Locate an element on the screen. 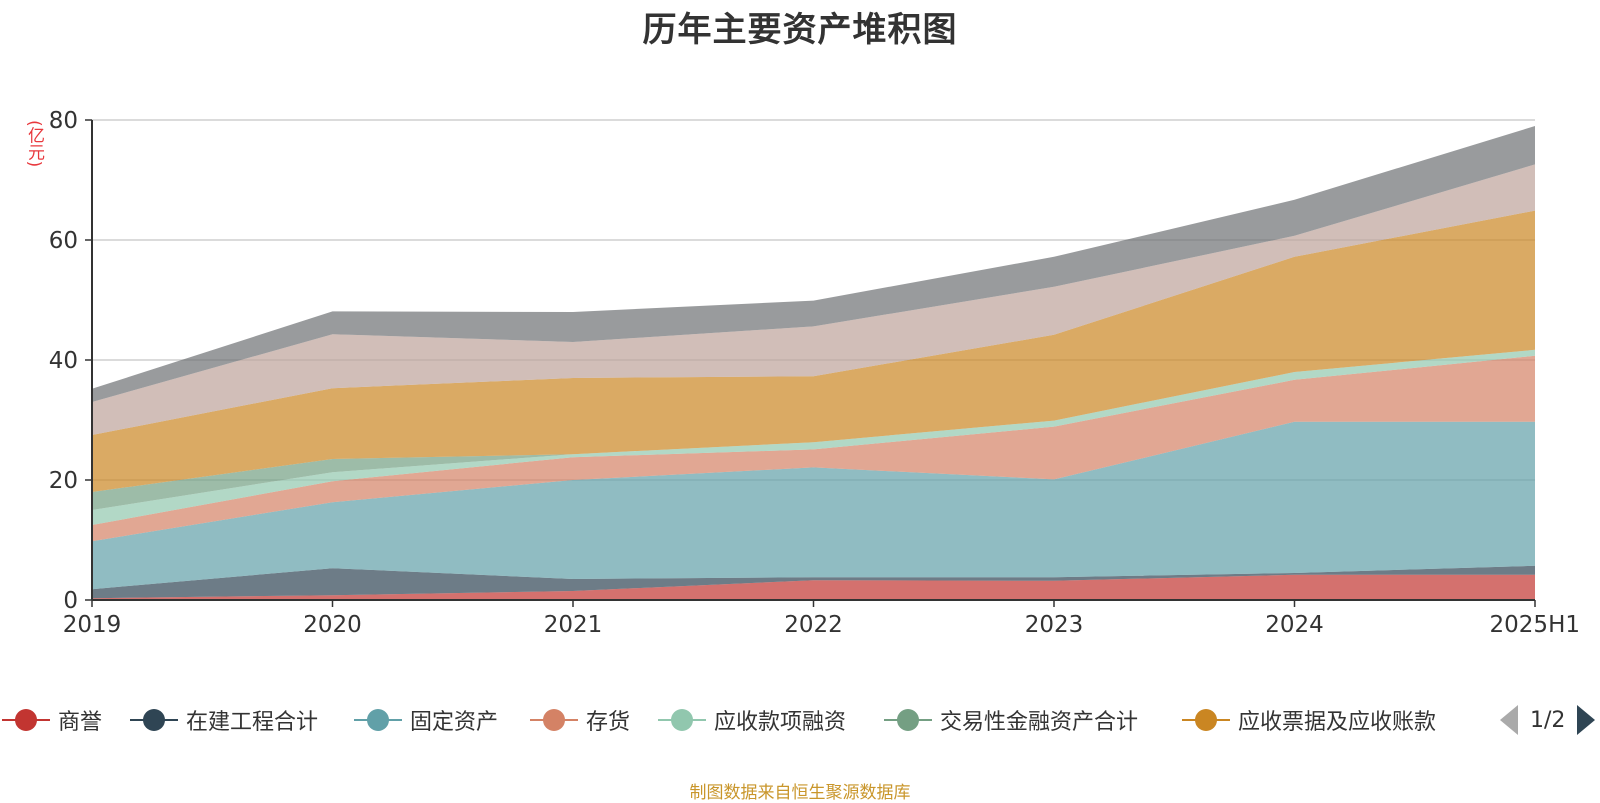 The height and width of the screenshot is (803, 1600). legend-item: 固定资产 is located at coordinates (425, 720).